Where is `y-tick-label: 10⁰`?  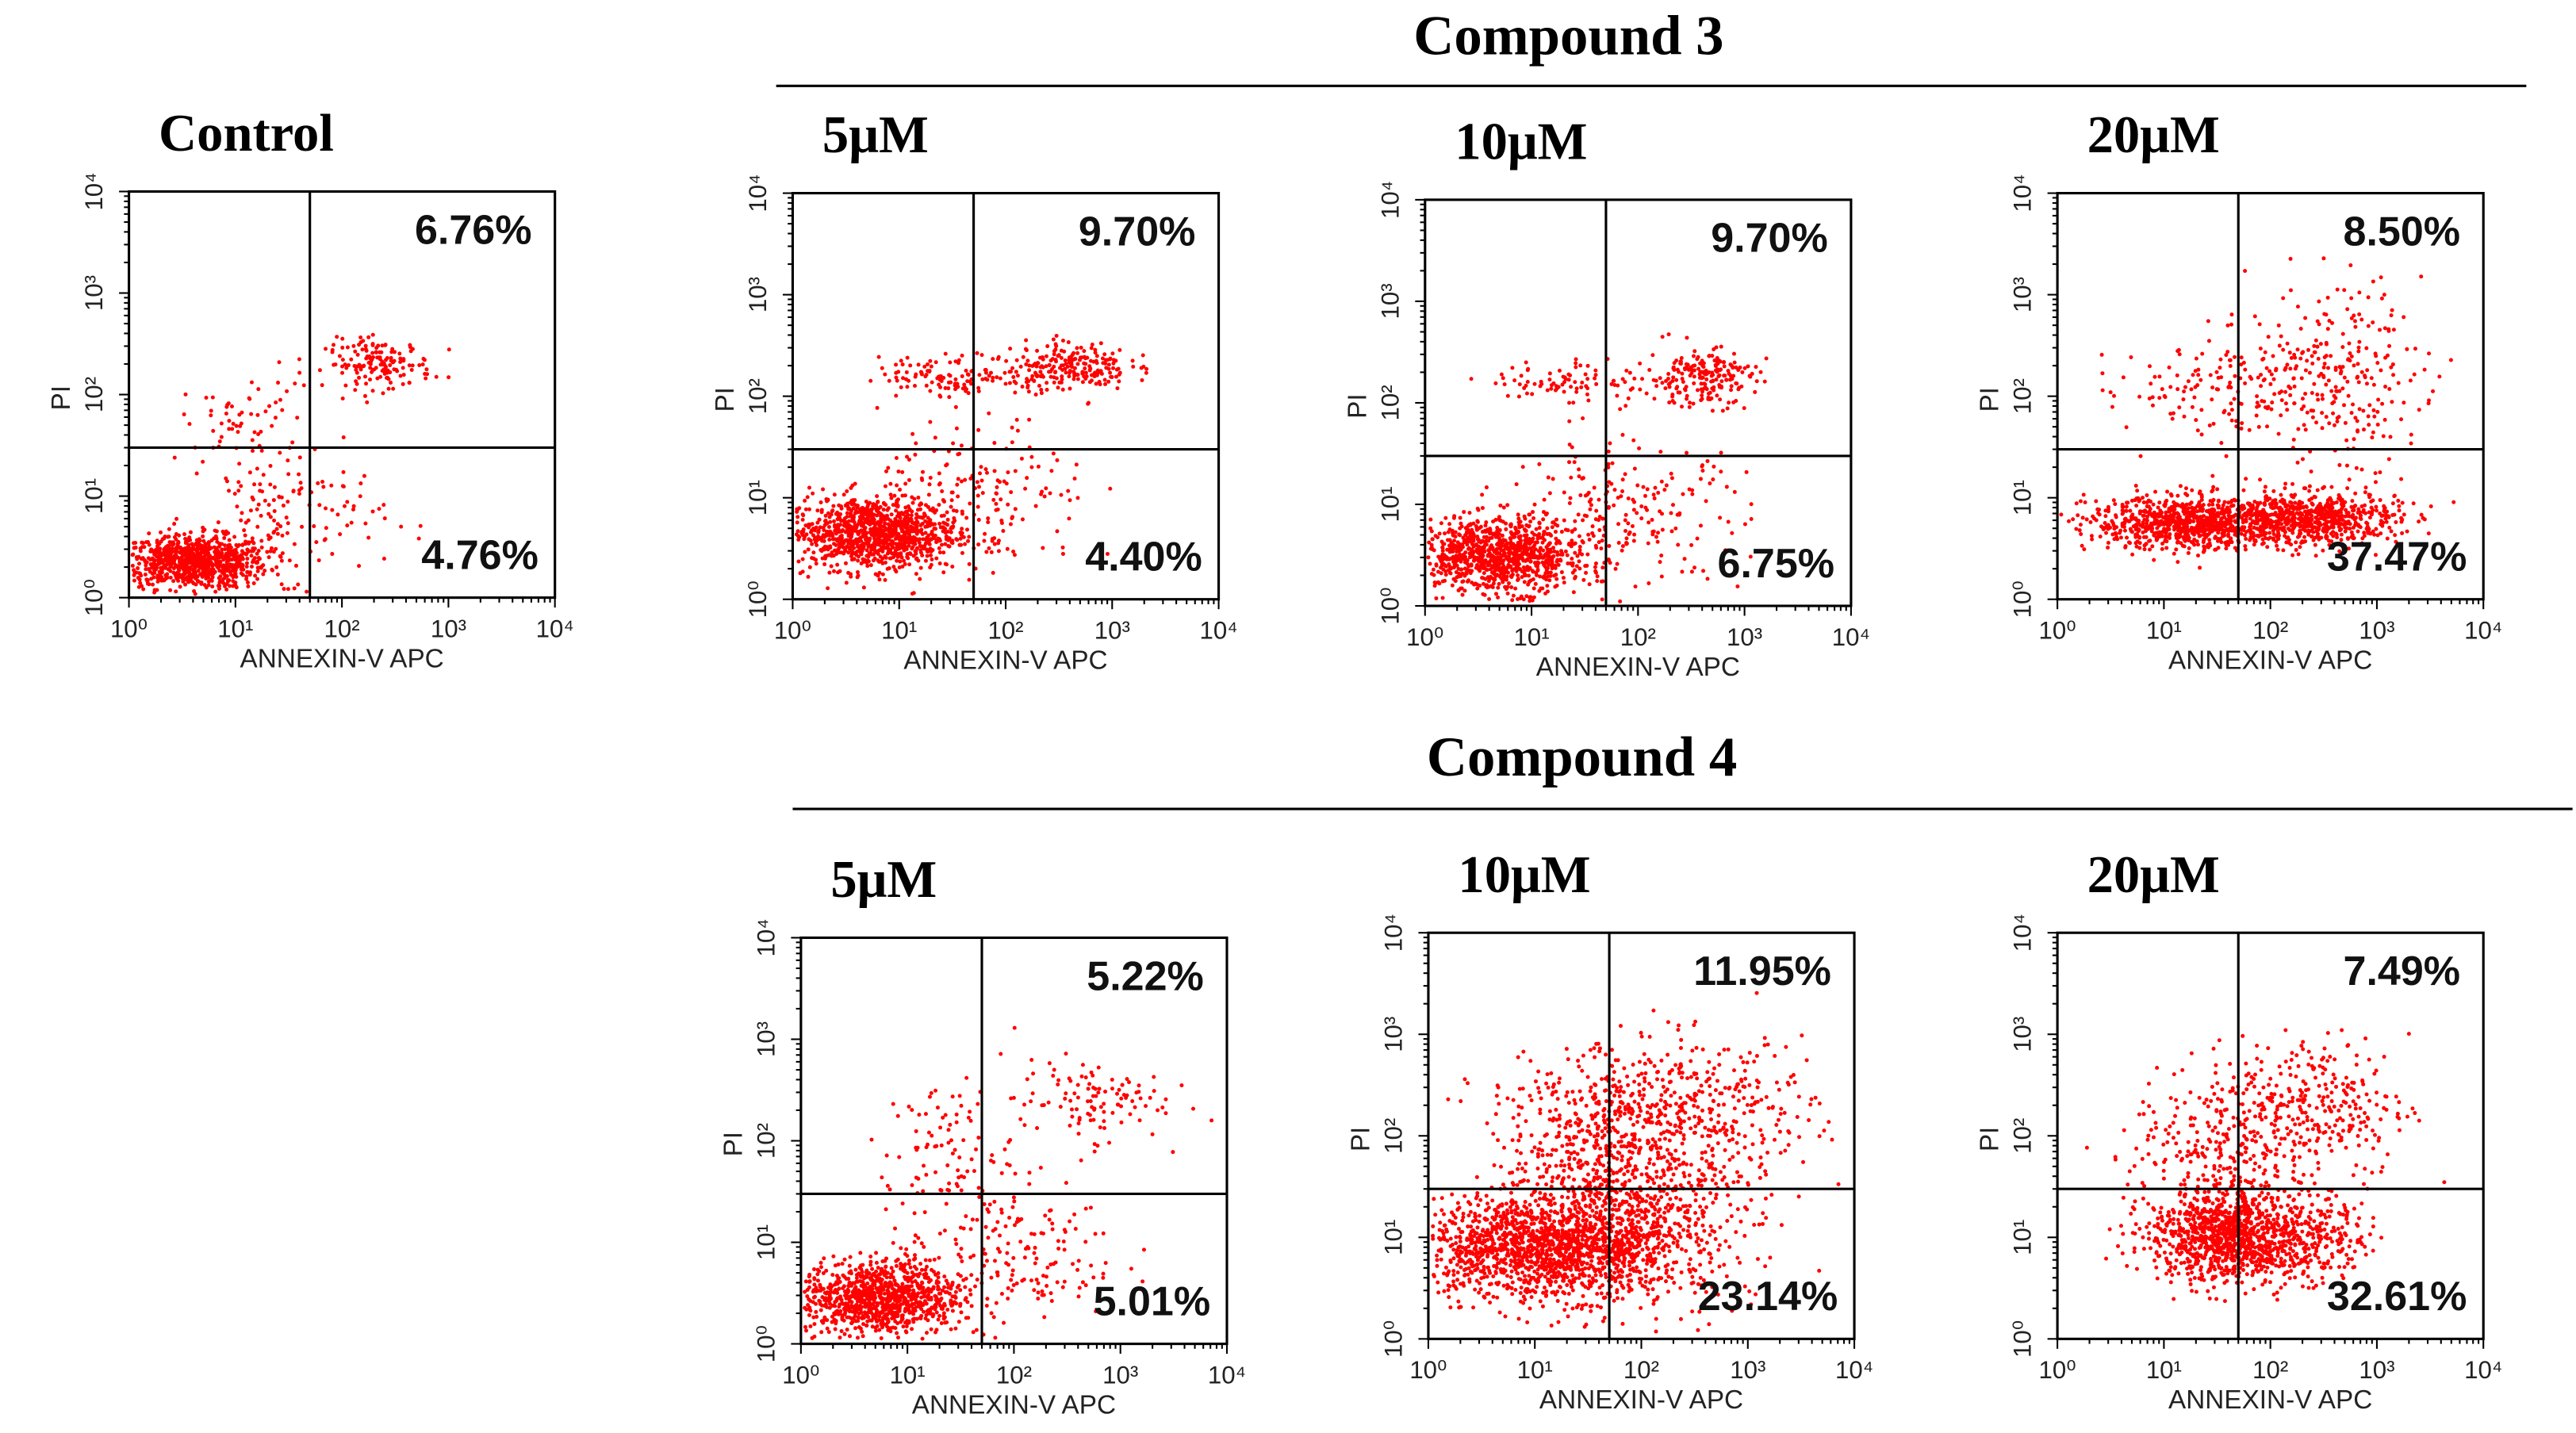
y-tick-label: 10⁰ is located at coordinates (758, 599).